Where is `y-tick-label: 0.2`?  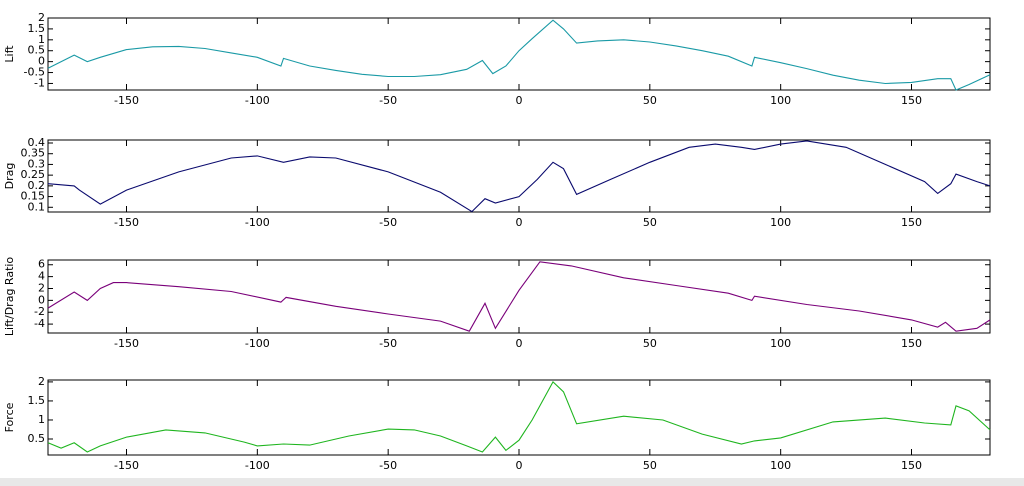
y-tick-label: 0.2 is located at coordinates (37, 185).